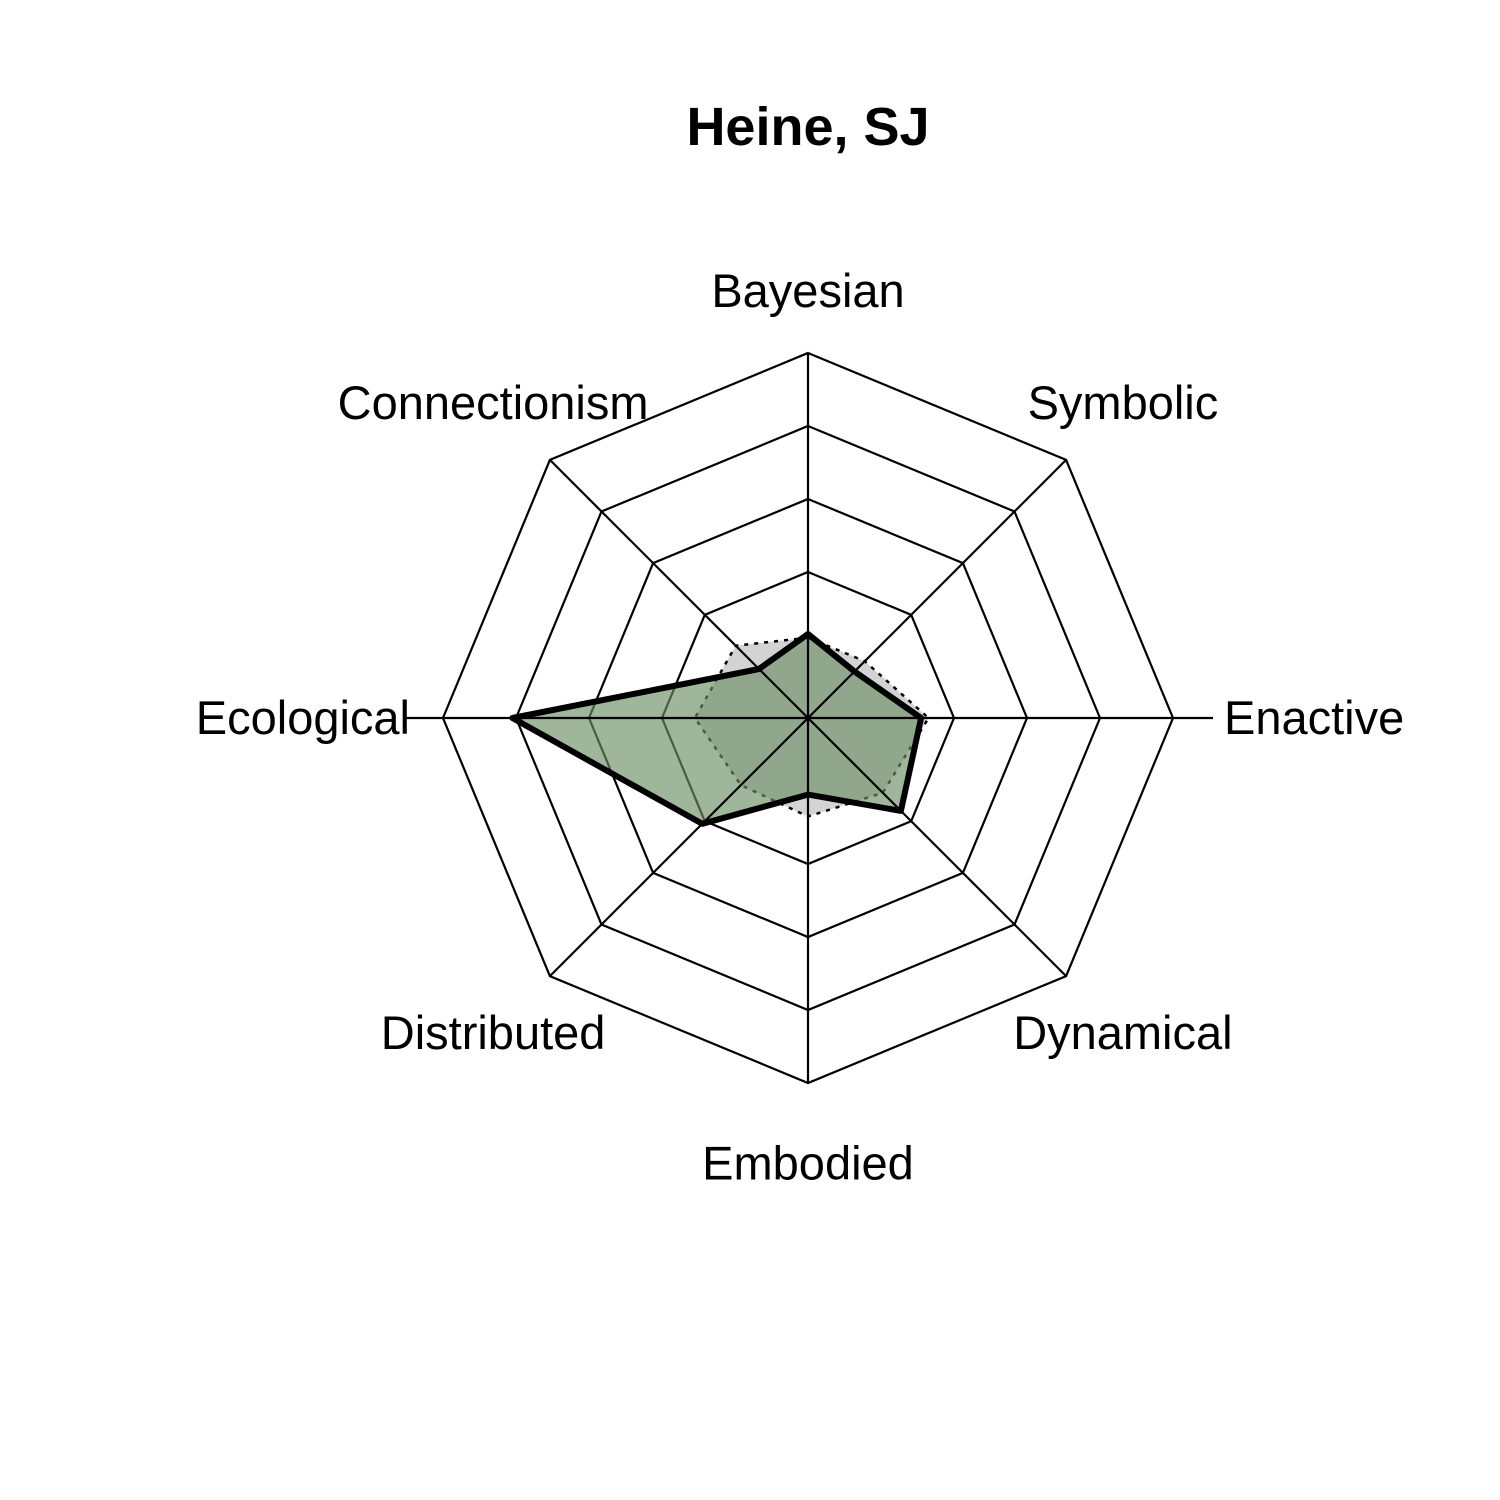  I want to click on axis-spoke-distributed, so click(679, 847).